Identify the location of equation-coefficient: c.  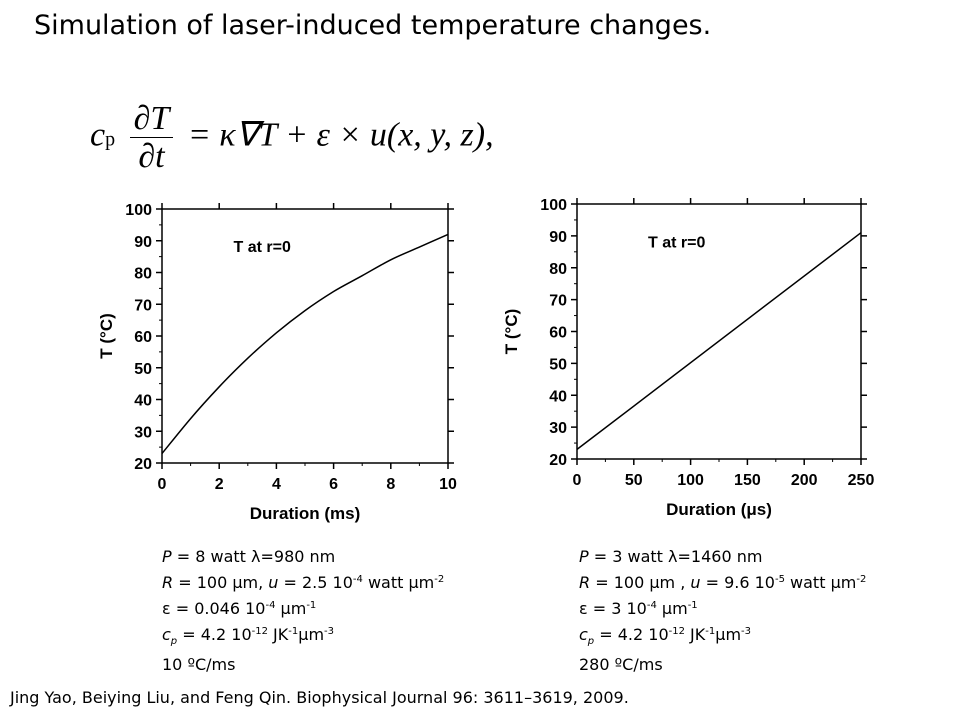
(98, 135).